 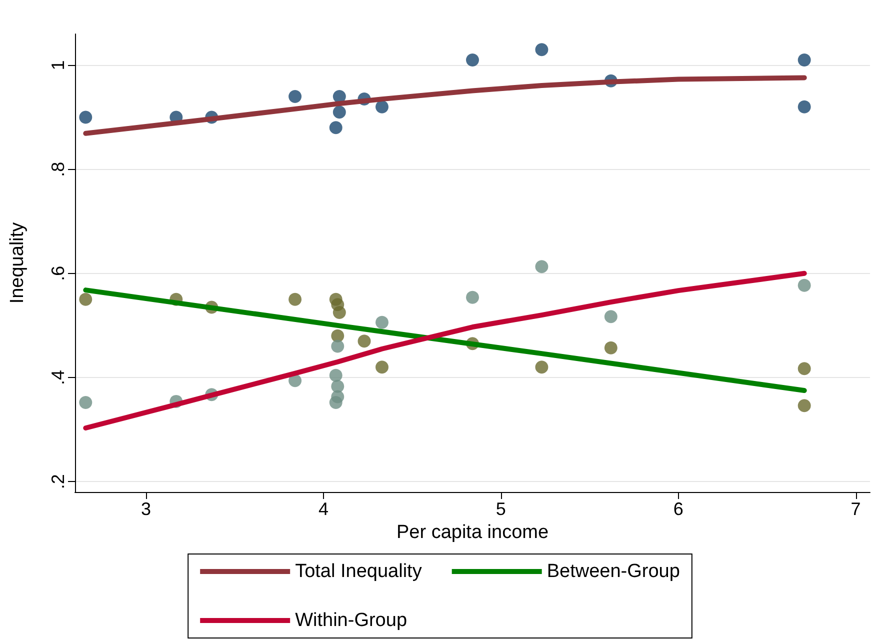 I want to click on legend-label: Total Inequality, so click(x=358, y=571).